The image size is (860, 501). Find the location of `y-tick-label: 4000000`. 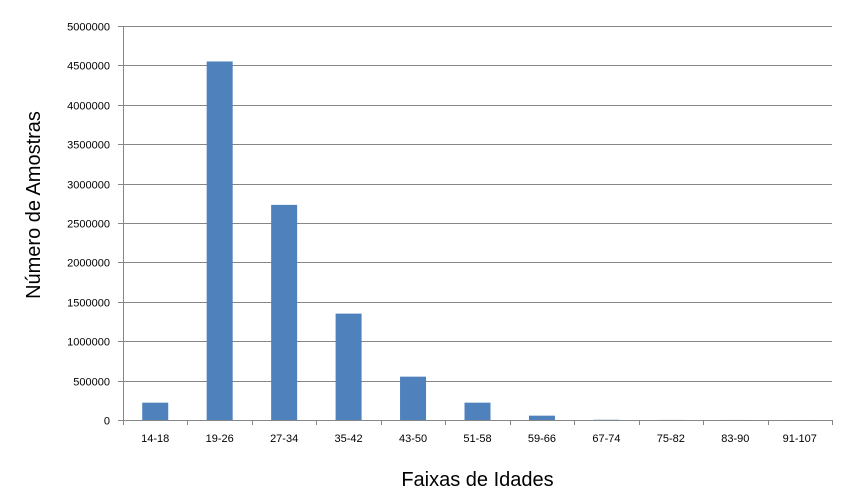

y-tick-label: 4000000 is located at coordinates (88, 107).